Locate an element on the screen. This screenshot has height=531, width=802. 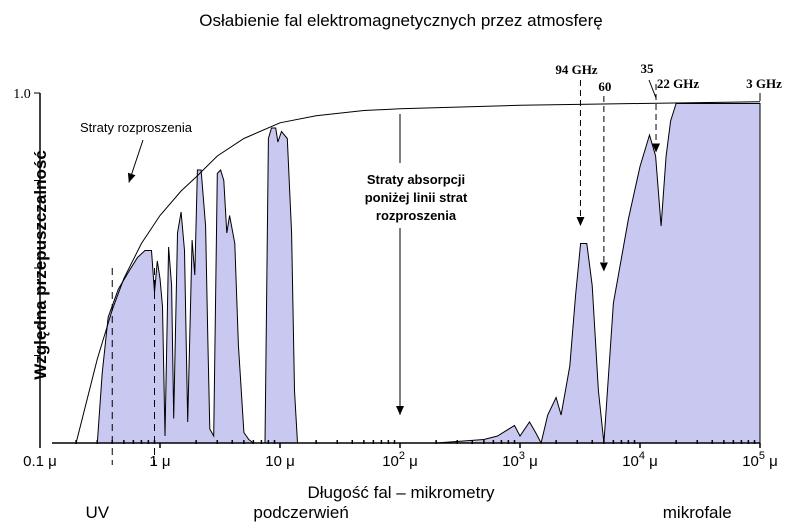
x-tick-label: 1 μ is located at coordinates (159, 461).